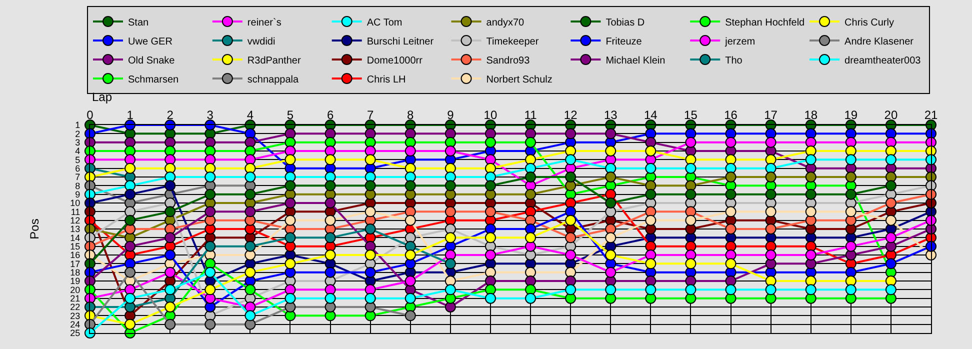  Describe the element at coordinates (869, 22) in the screenshot. I see `legend-label: Chris Curly` at that location.